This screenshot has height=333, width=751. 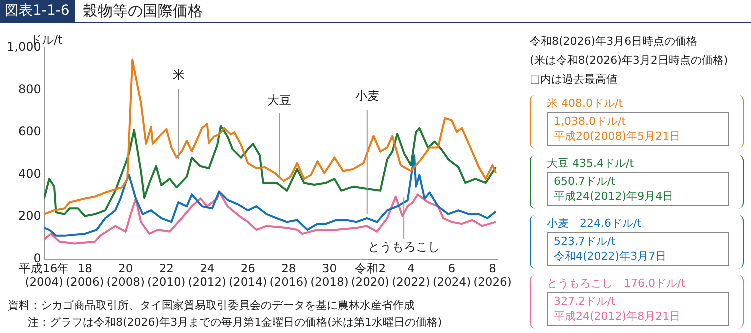 What do you see at coordinates (30, 216) in the screenshot?
I see `y-tick-label: 200` at bounding box center [30, 216].